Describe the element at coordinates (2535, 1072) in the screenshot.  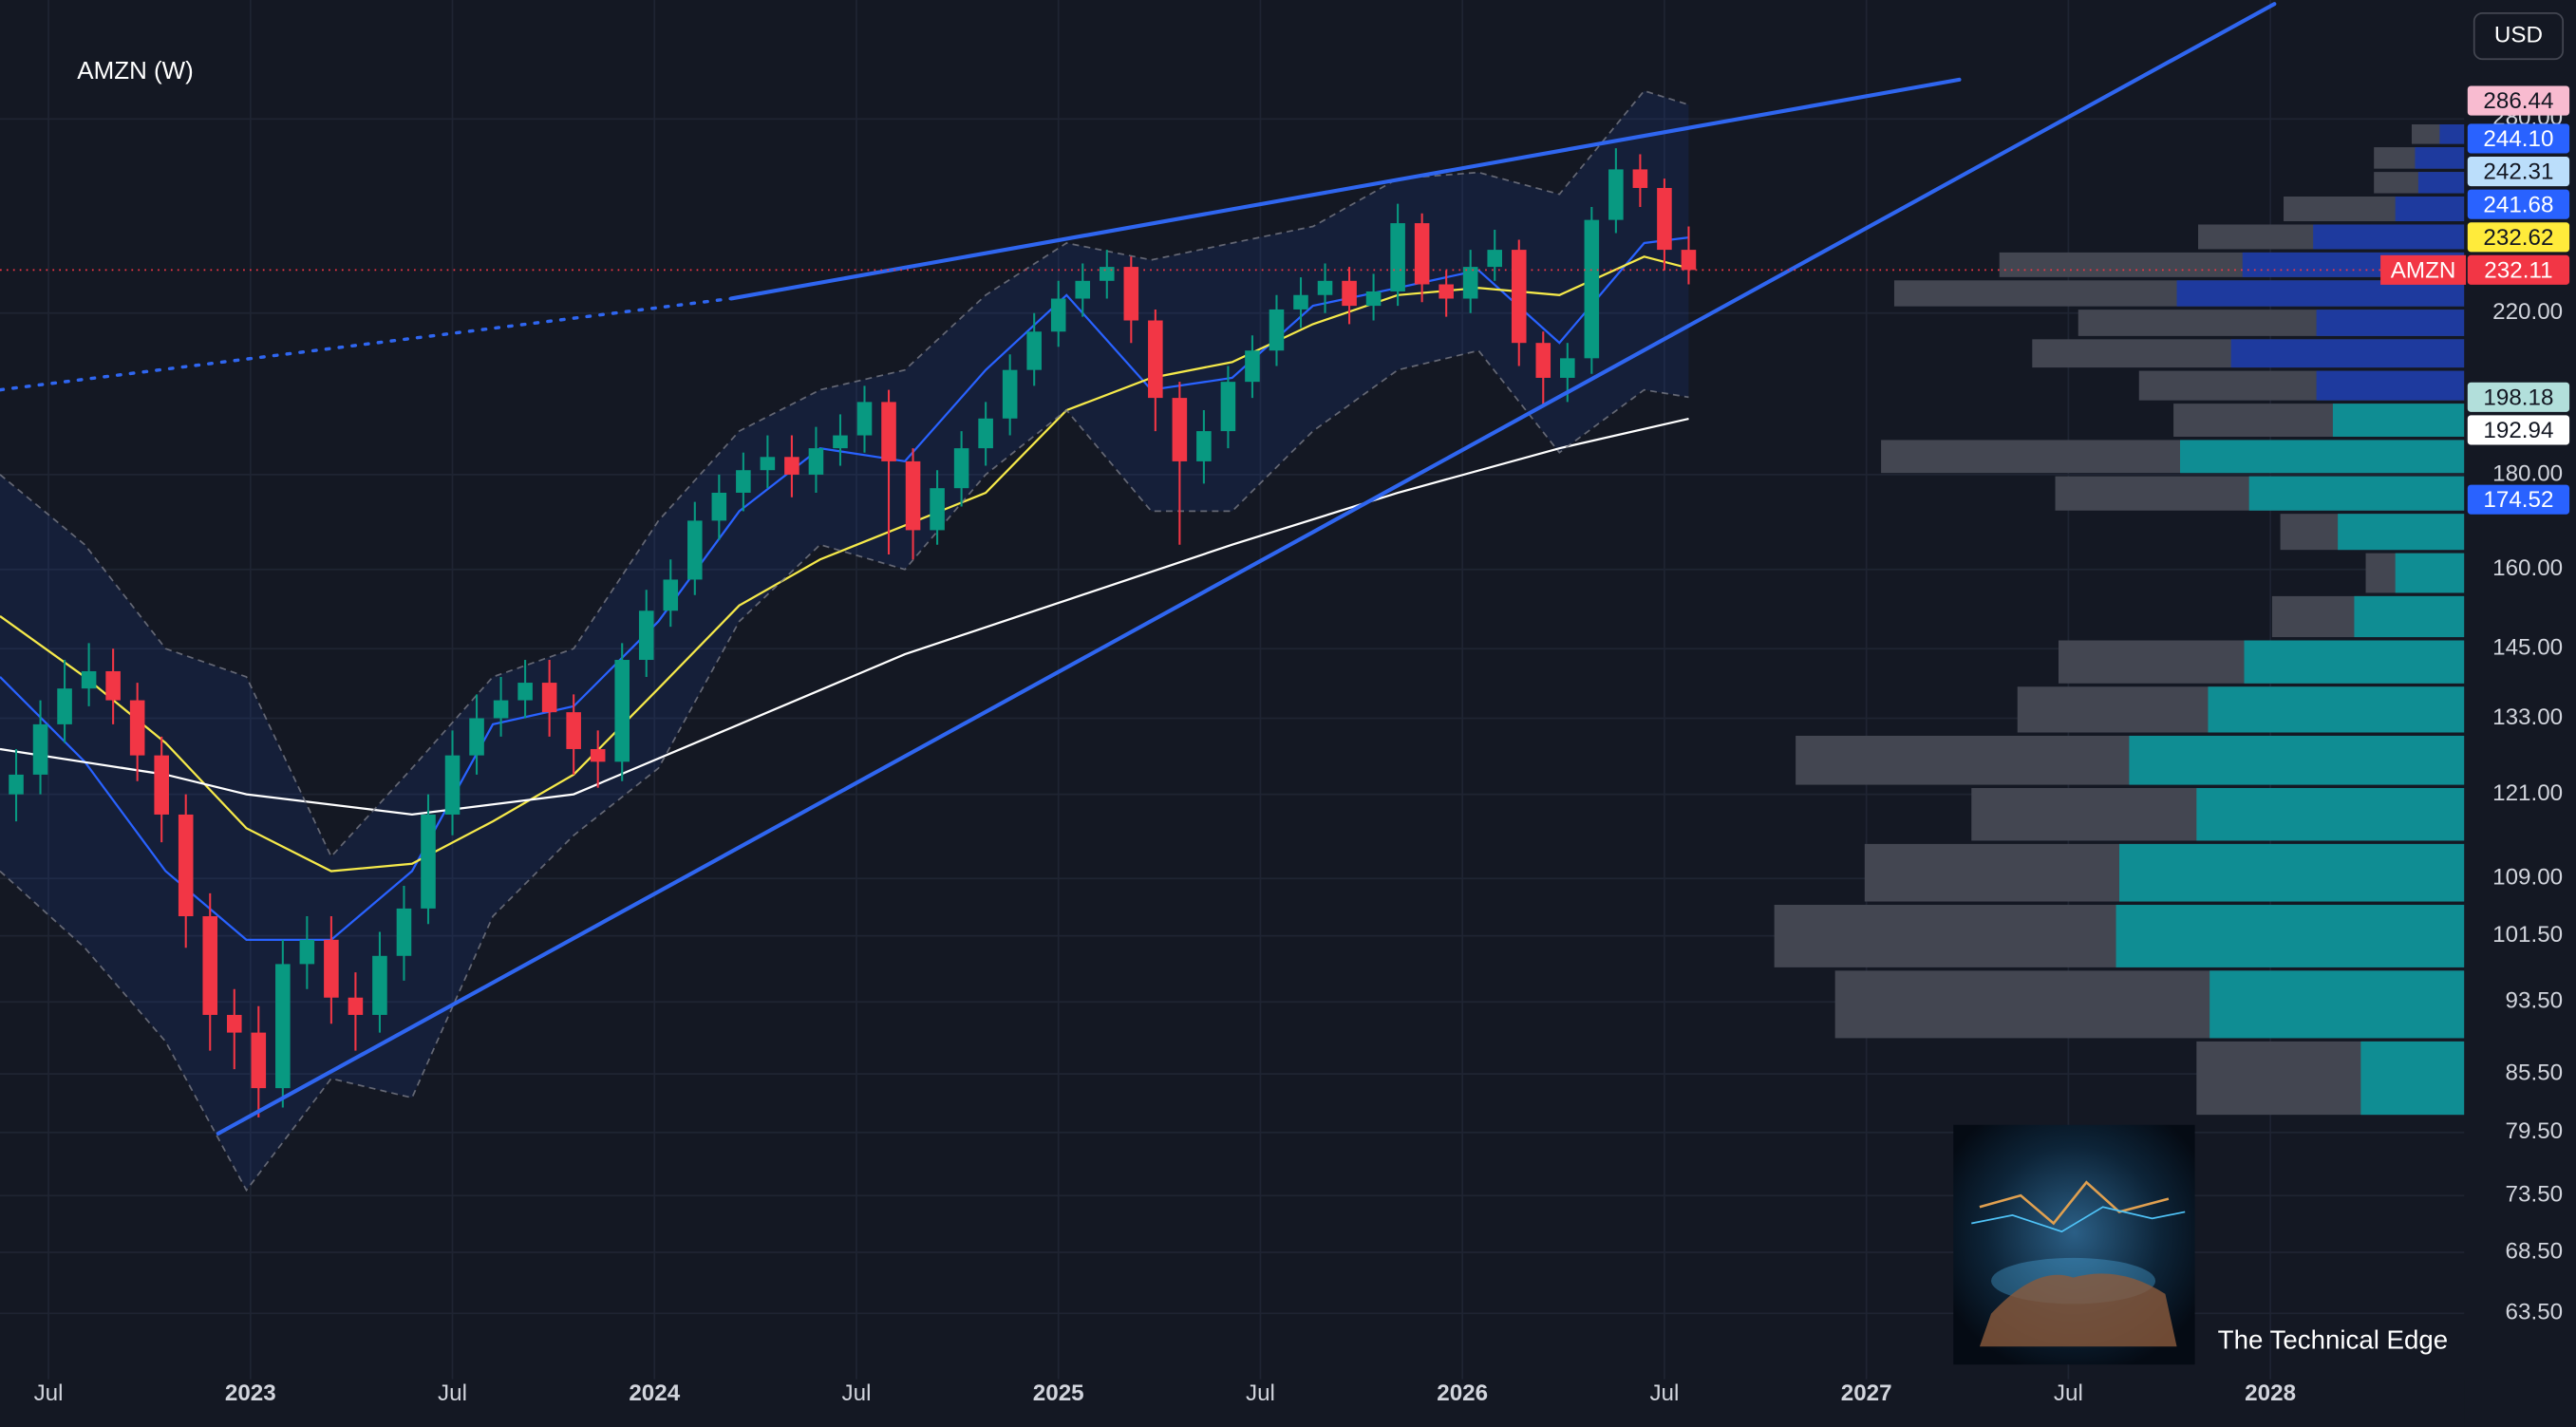
I see `y-tick-label: 85.50` at that location.